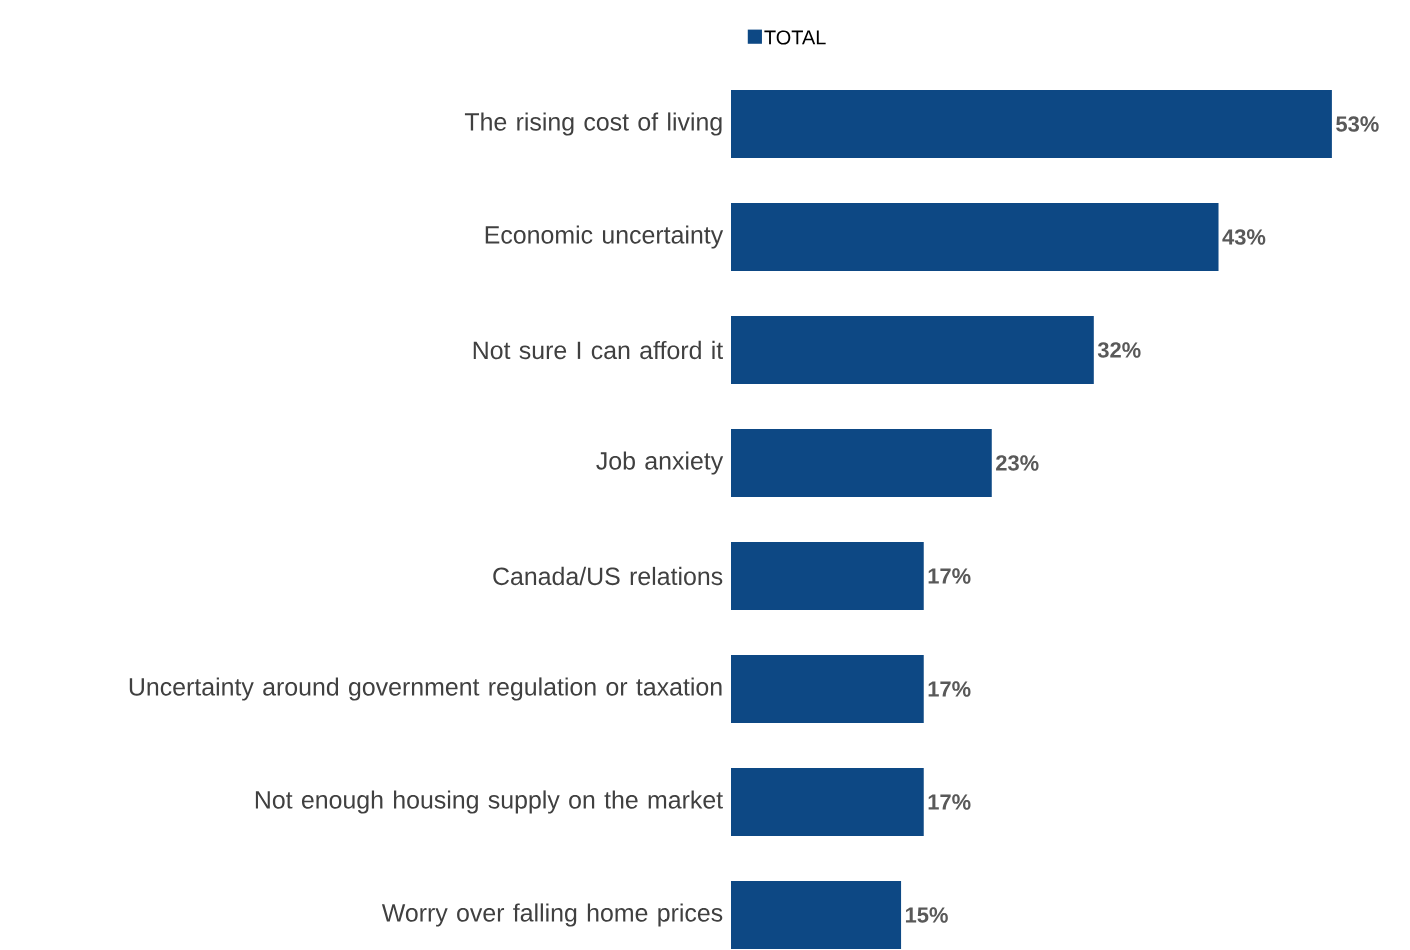 This screenshot has height=950, width=1410. Describe the element at coordinates (608, 576) in the screenshot. I see `y-tick-label: Canada/US relations` at that location.